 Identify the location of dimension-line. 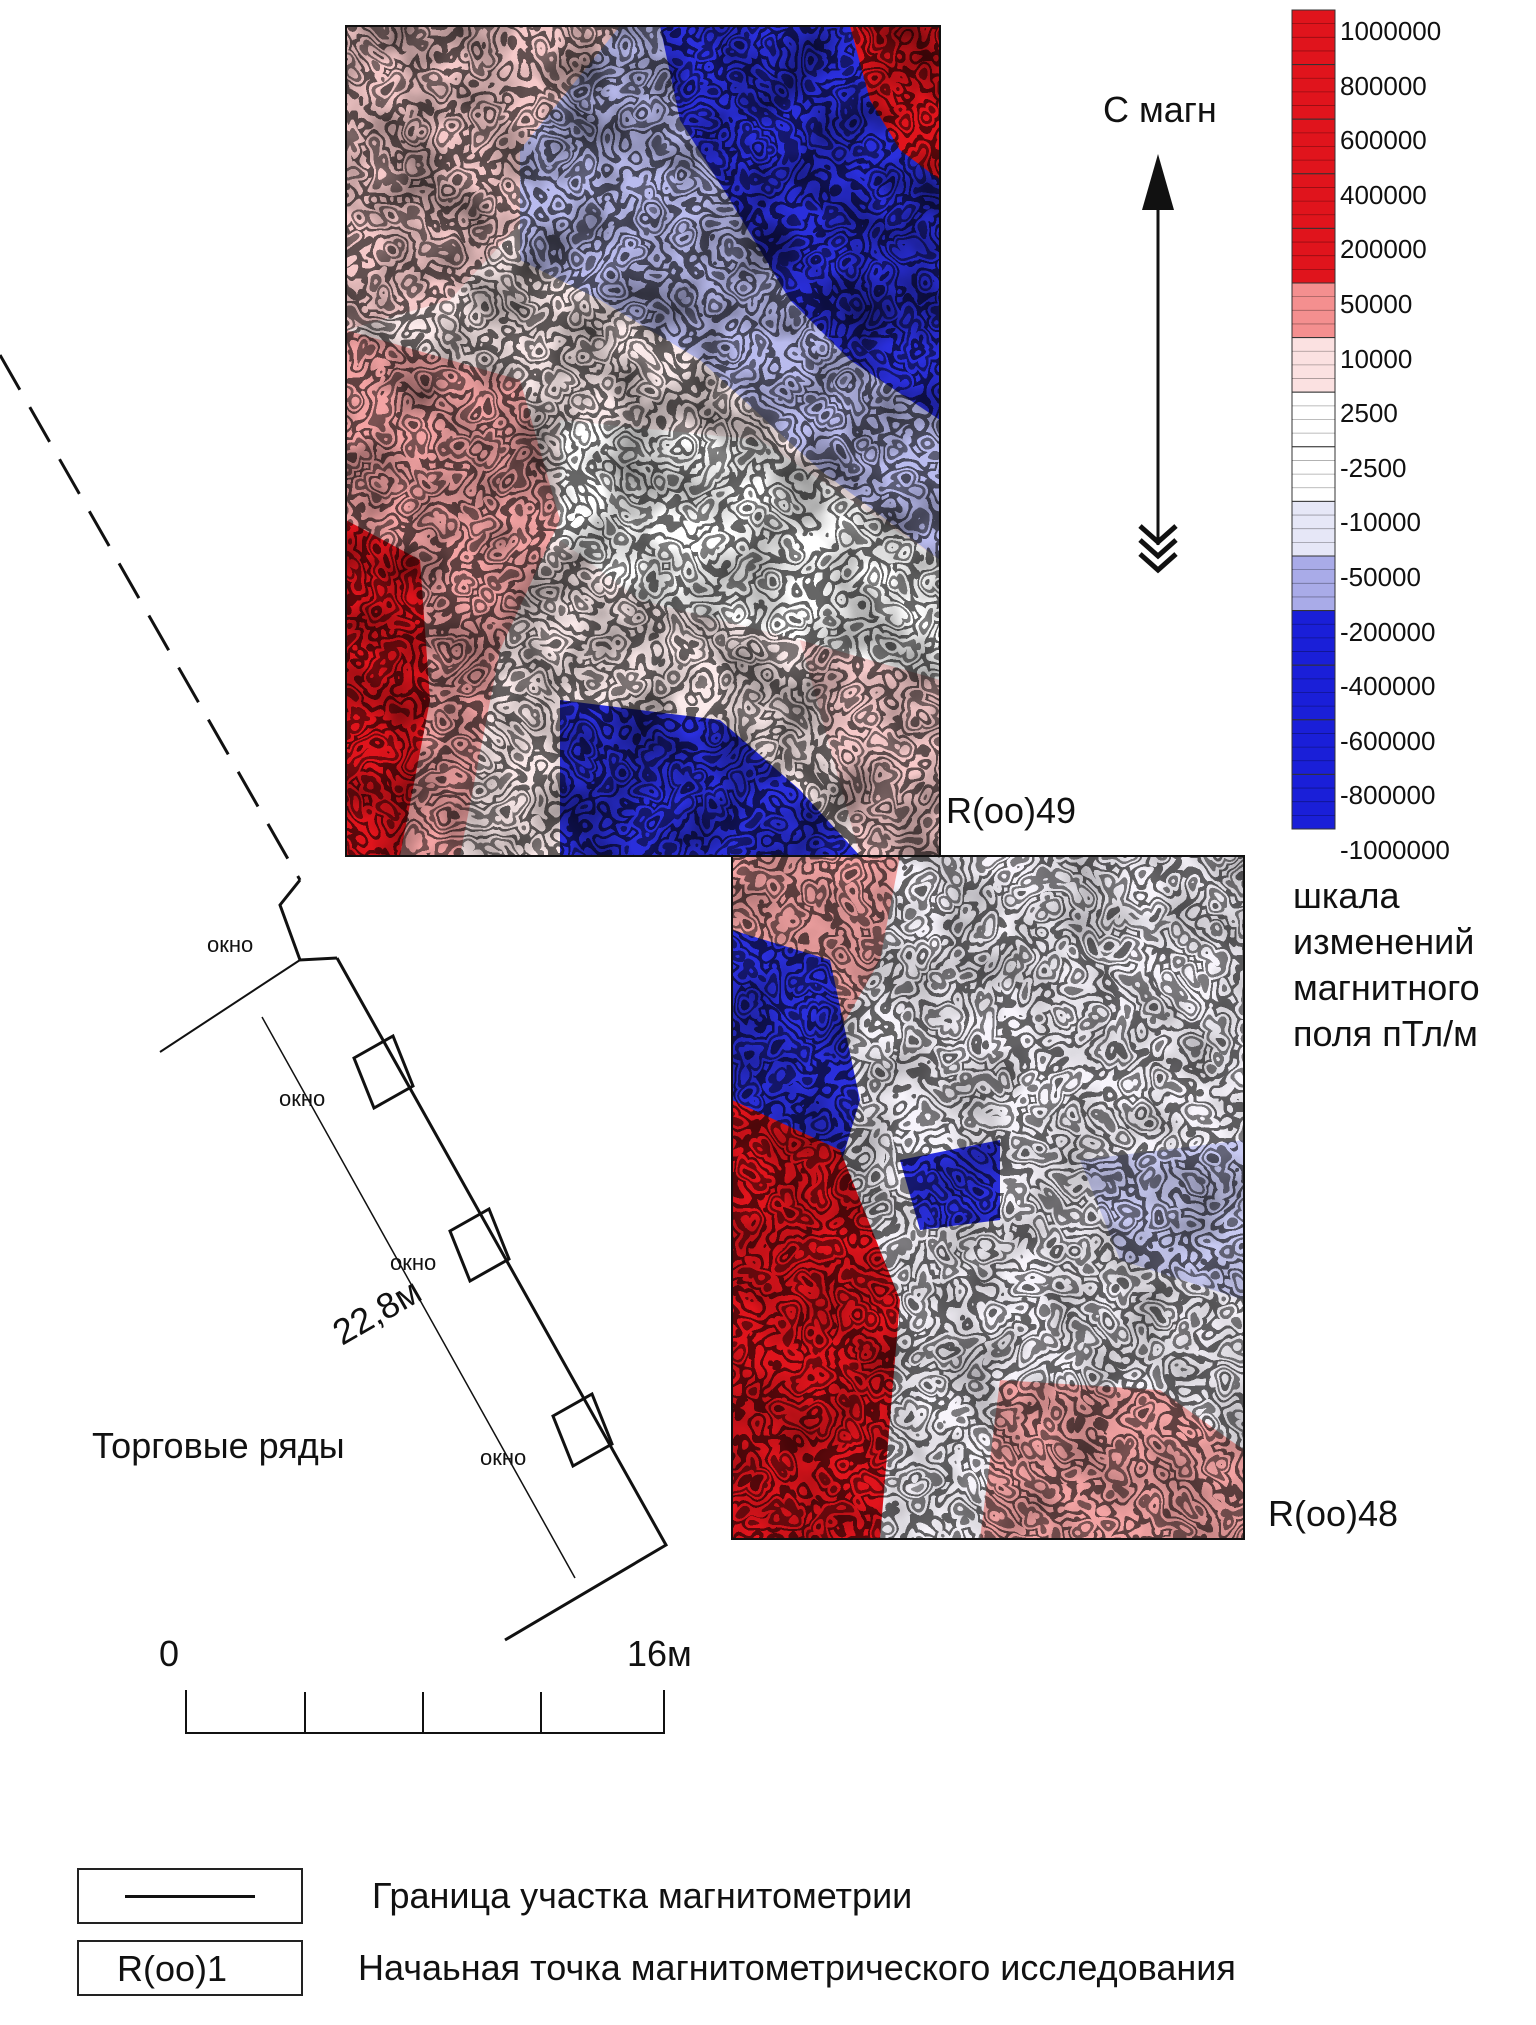
(418, 1297).